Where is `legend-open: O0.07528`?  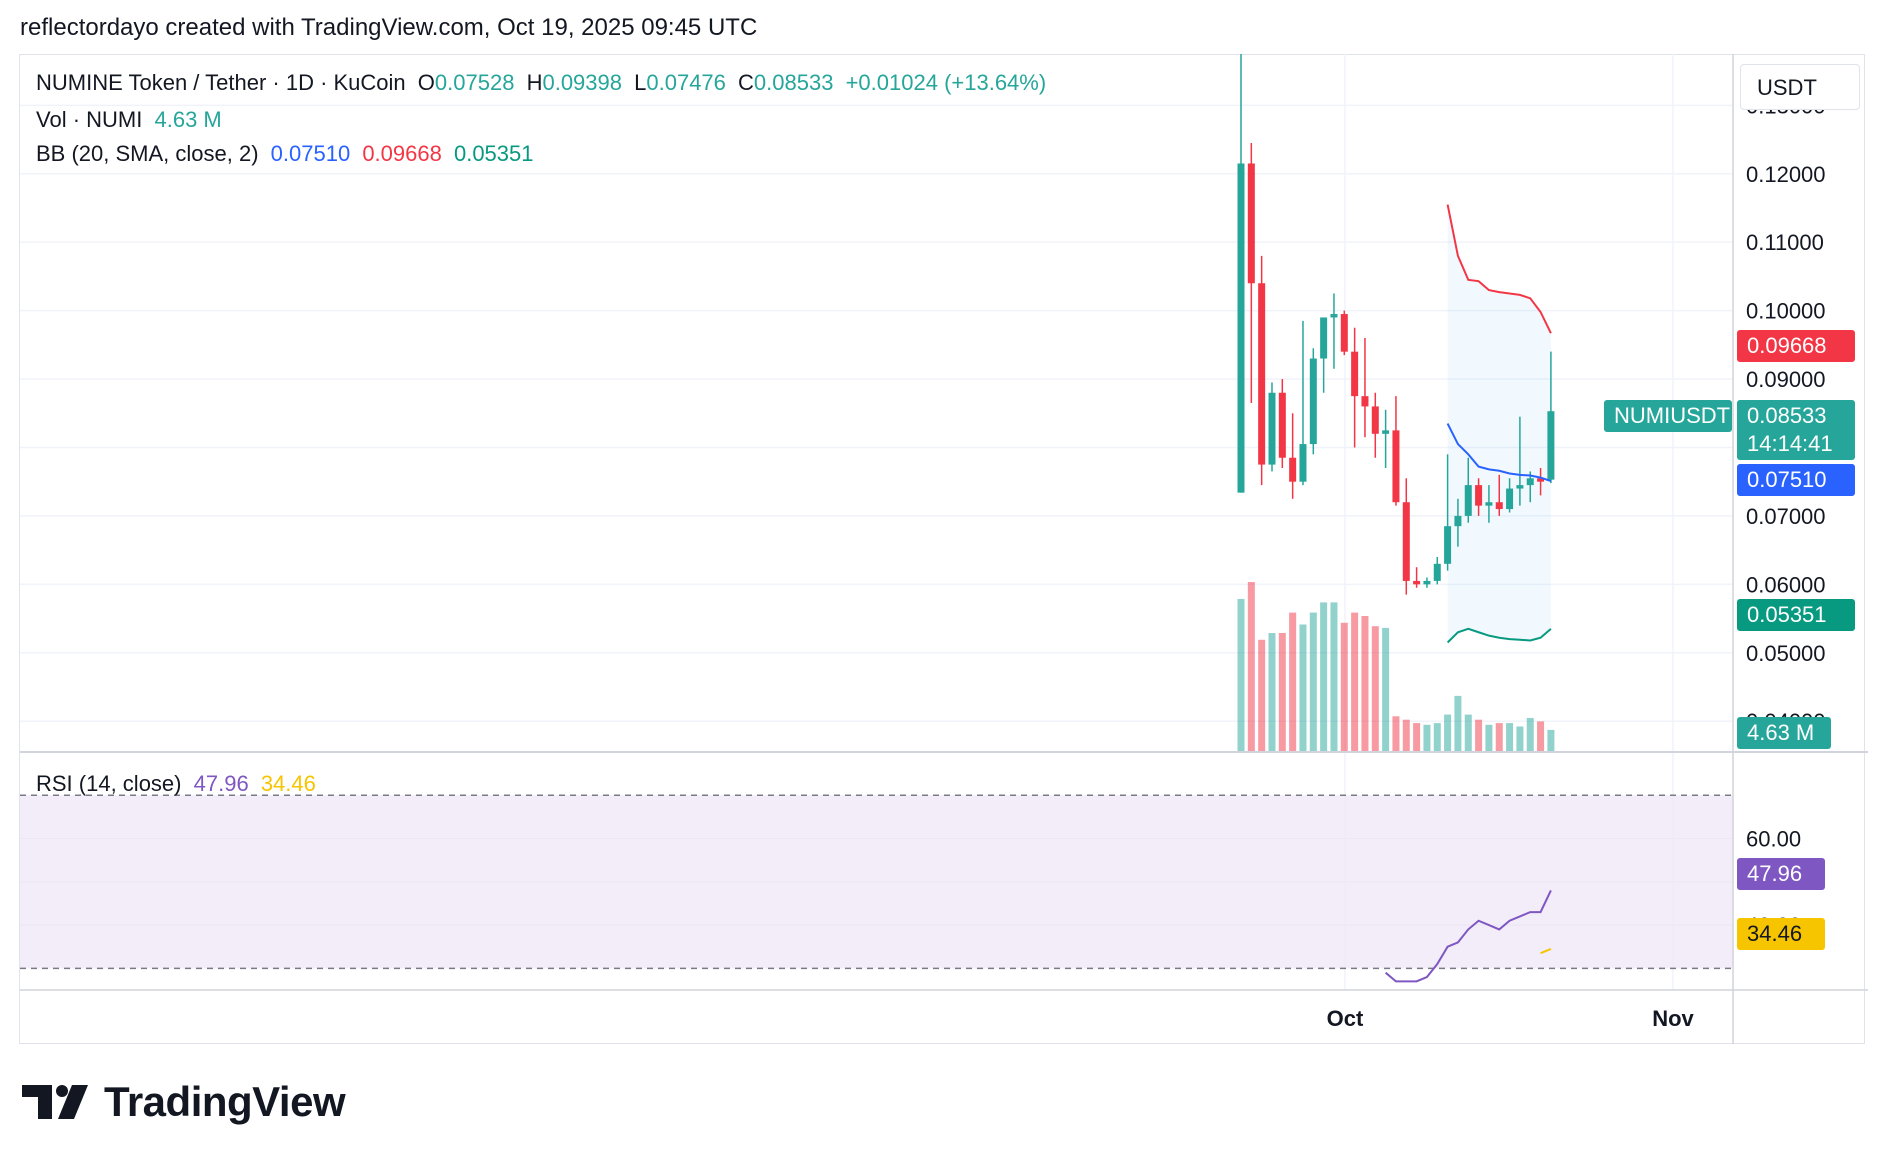 legend-open: O0.07528 is located at coordinates (466, 82).